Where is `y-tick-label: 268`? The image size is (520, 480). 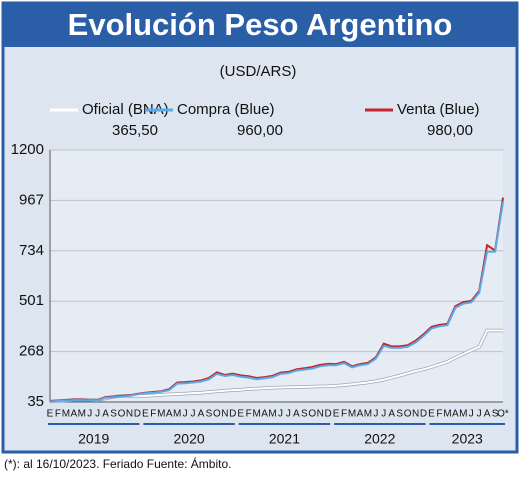
y-tick-label: 268 is located at coordinates (31, 351).